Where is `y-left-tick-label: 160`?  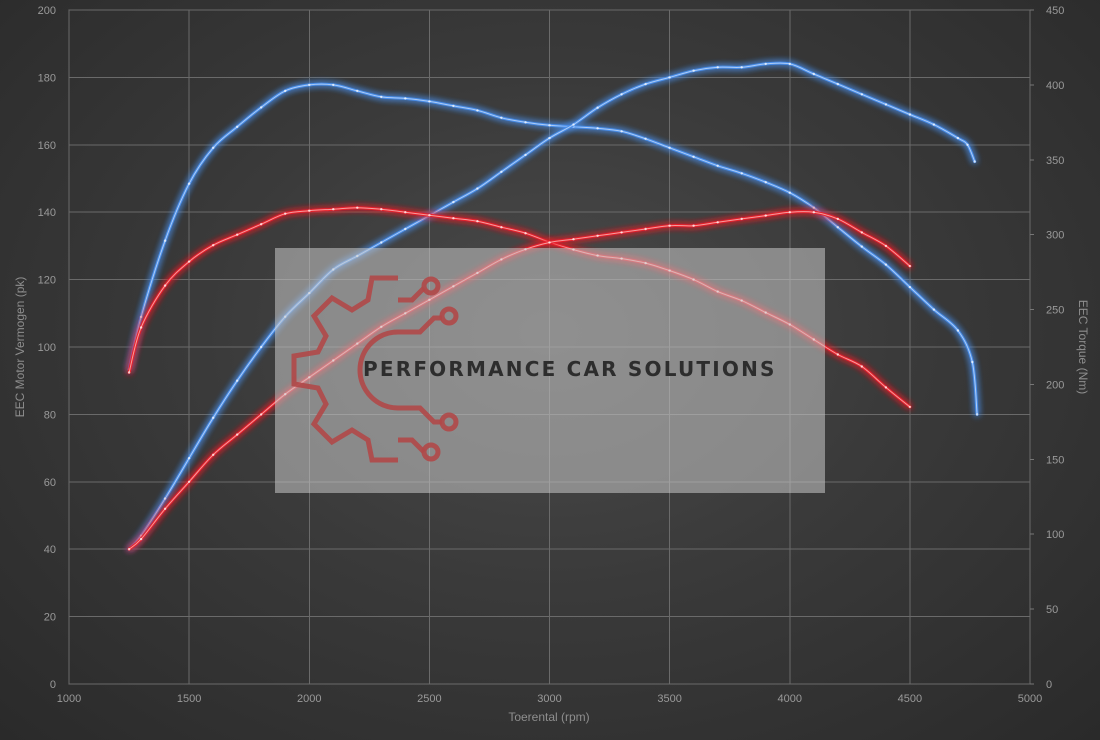 y-left-tick-label: 160 is located at coordinates (47, 146).